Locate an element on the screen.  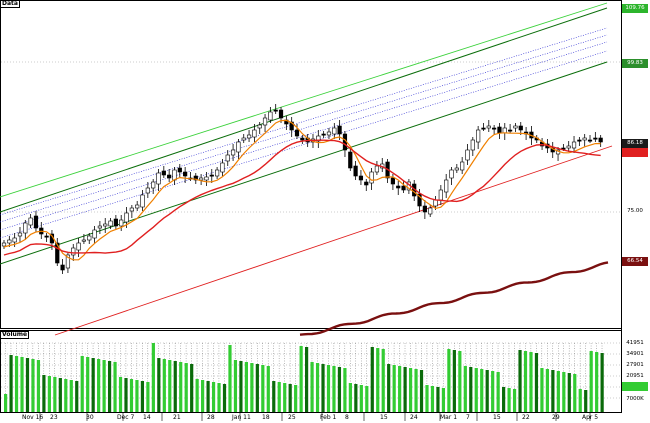
date-axis-label: 23 is located at coordinates (54, 417).